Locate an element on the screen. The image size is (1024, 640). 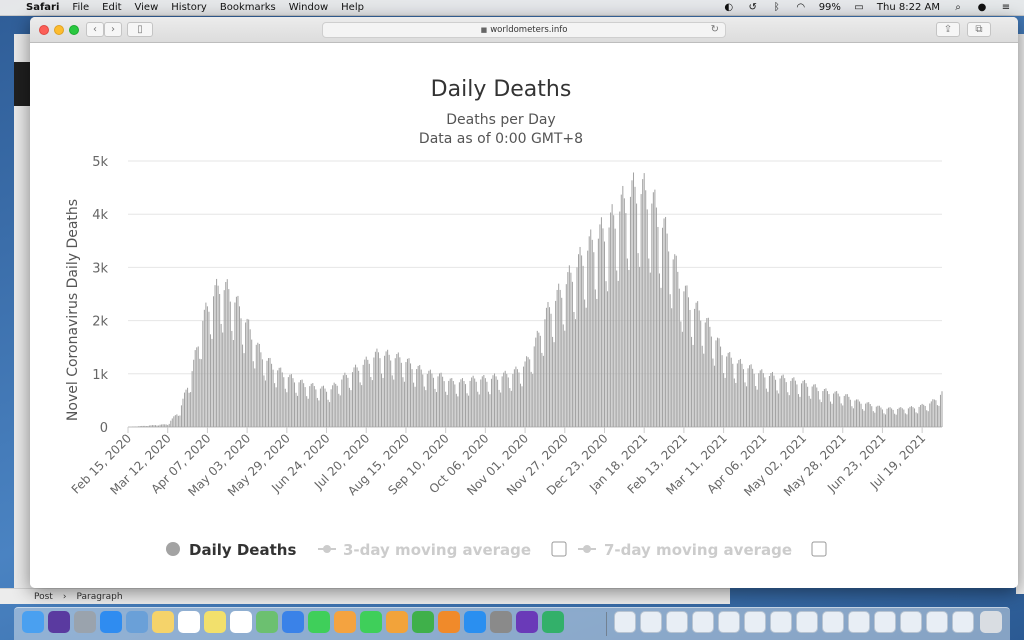
stickies-icon is located at coordinates (215, 622).